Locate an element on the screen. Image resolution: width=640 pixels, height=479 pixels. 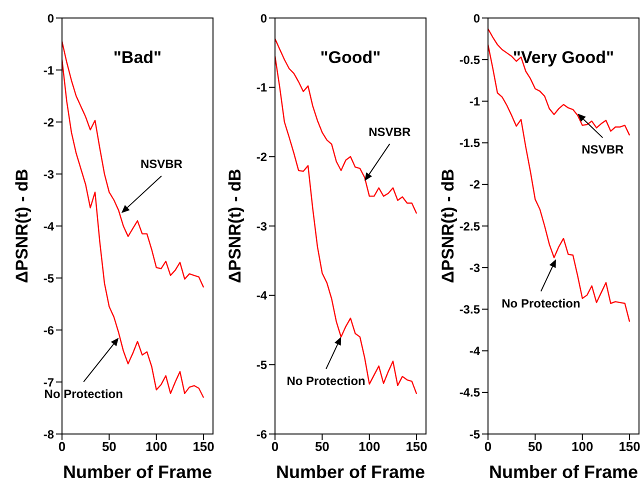
text: "Good" is located at coordinates (350, 57).